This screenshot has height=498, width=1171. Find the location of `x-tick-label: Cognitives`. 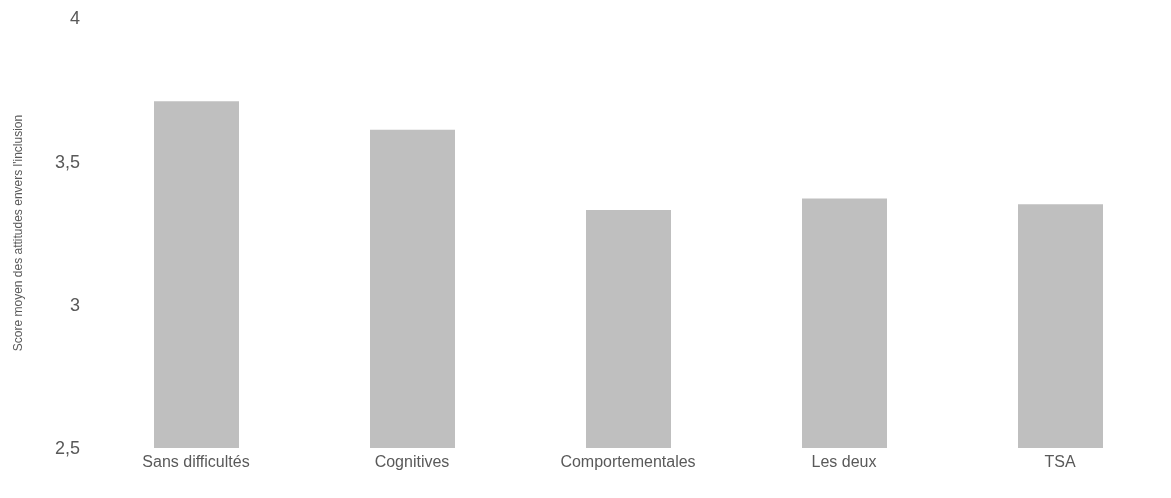

x-tick-label: Cognitives is located at coordinates (412, 462).